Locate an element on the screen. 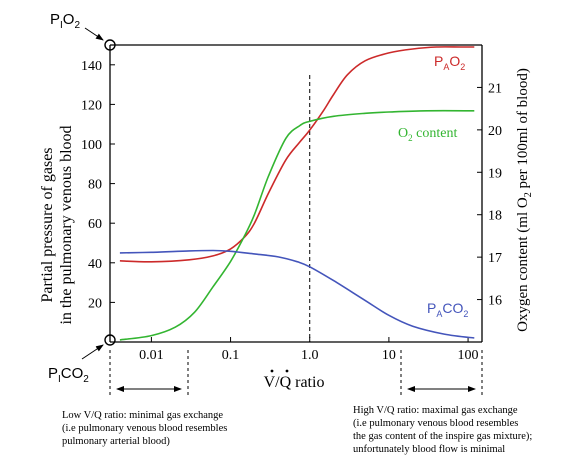 This screenshot has height=476, width=588. pico2-arrow is located at coordinates (92, 352).